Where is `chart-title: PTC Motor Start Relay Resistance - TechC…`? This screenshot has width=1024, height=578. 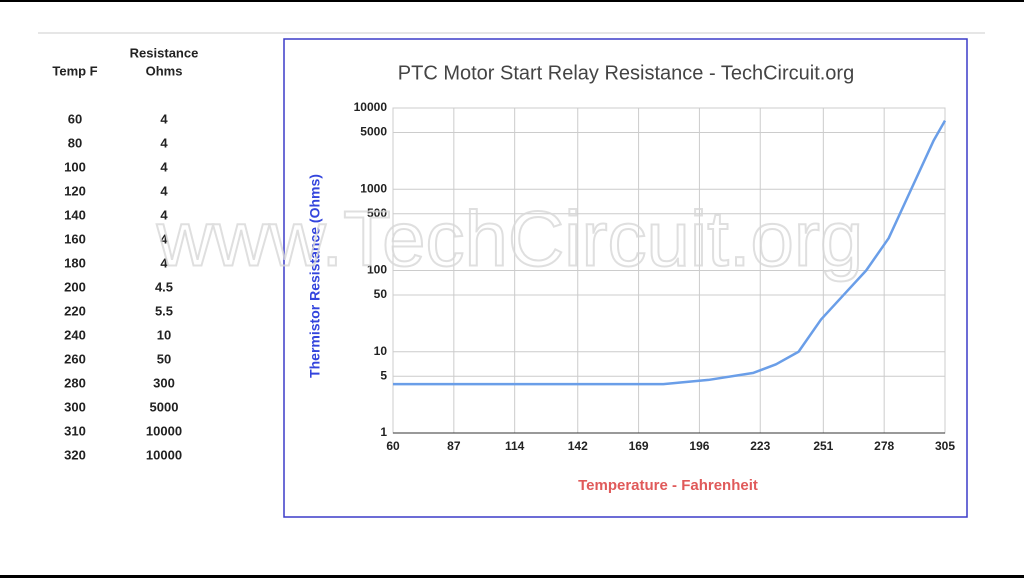
chart-title: PTC Motor Start Relay Resistance - TechC… is located at coordinates (626, 73).